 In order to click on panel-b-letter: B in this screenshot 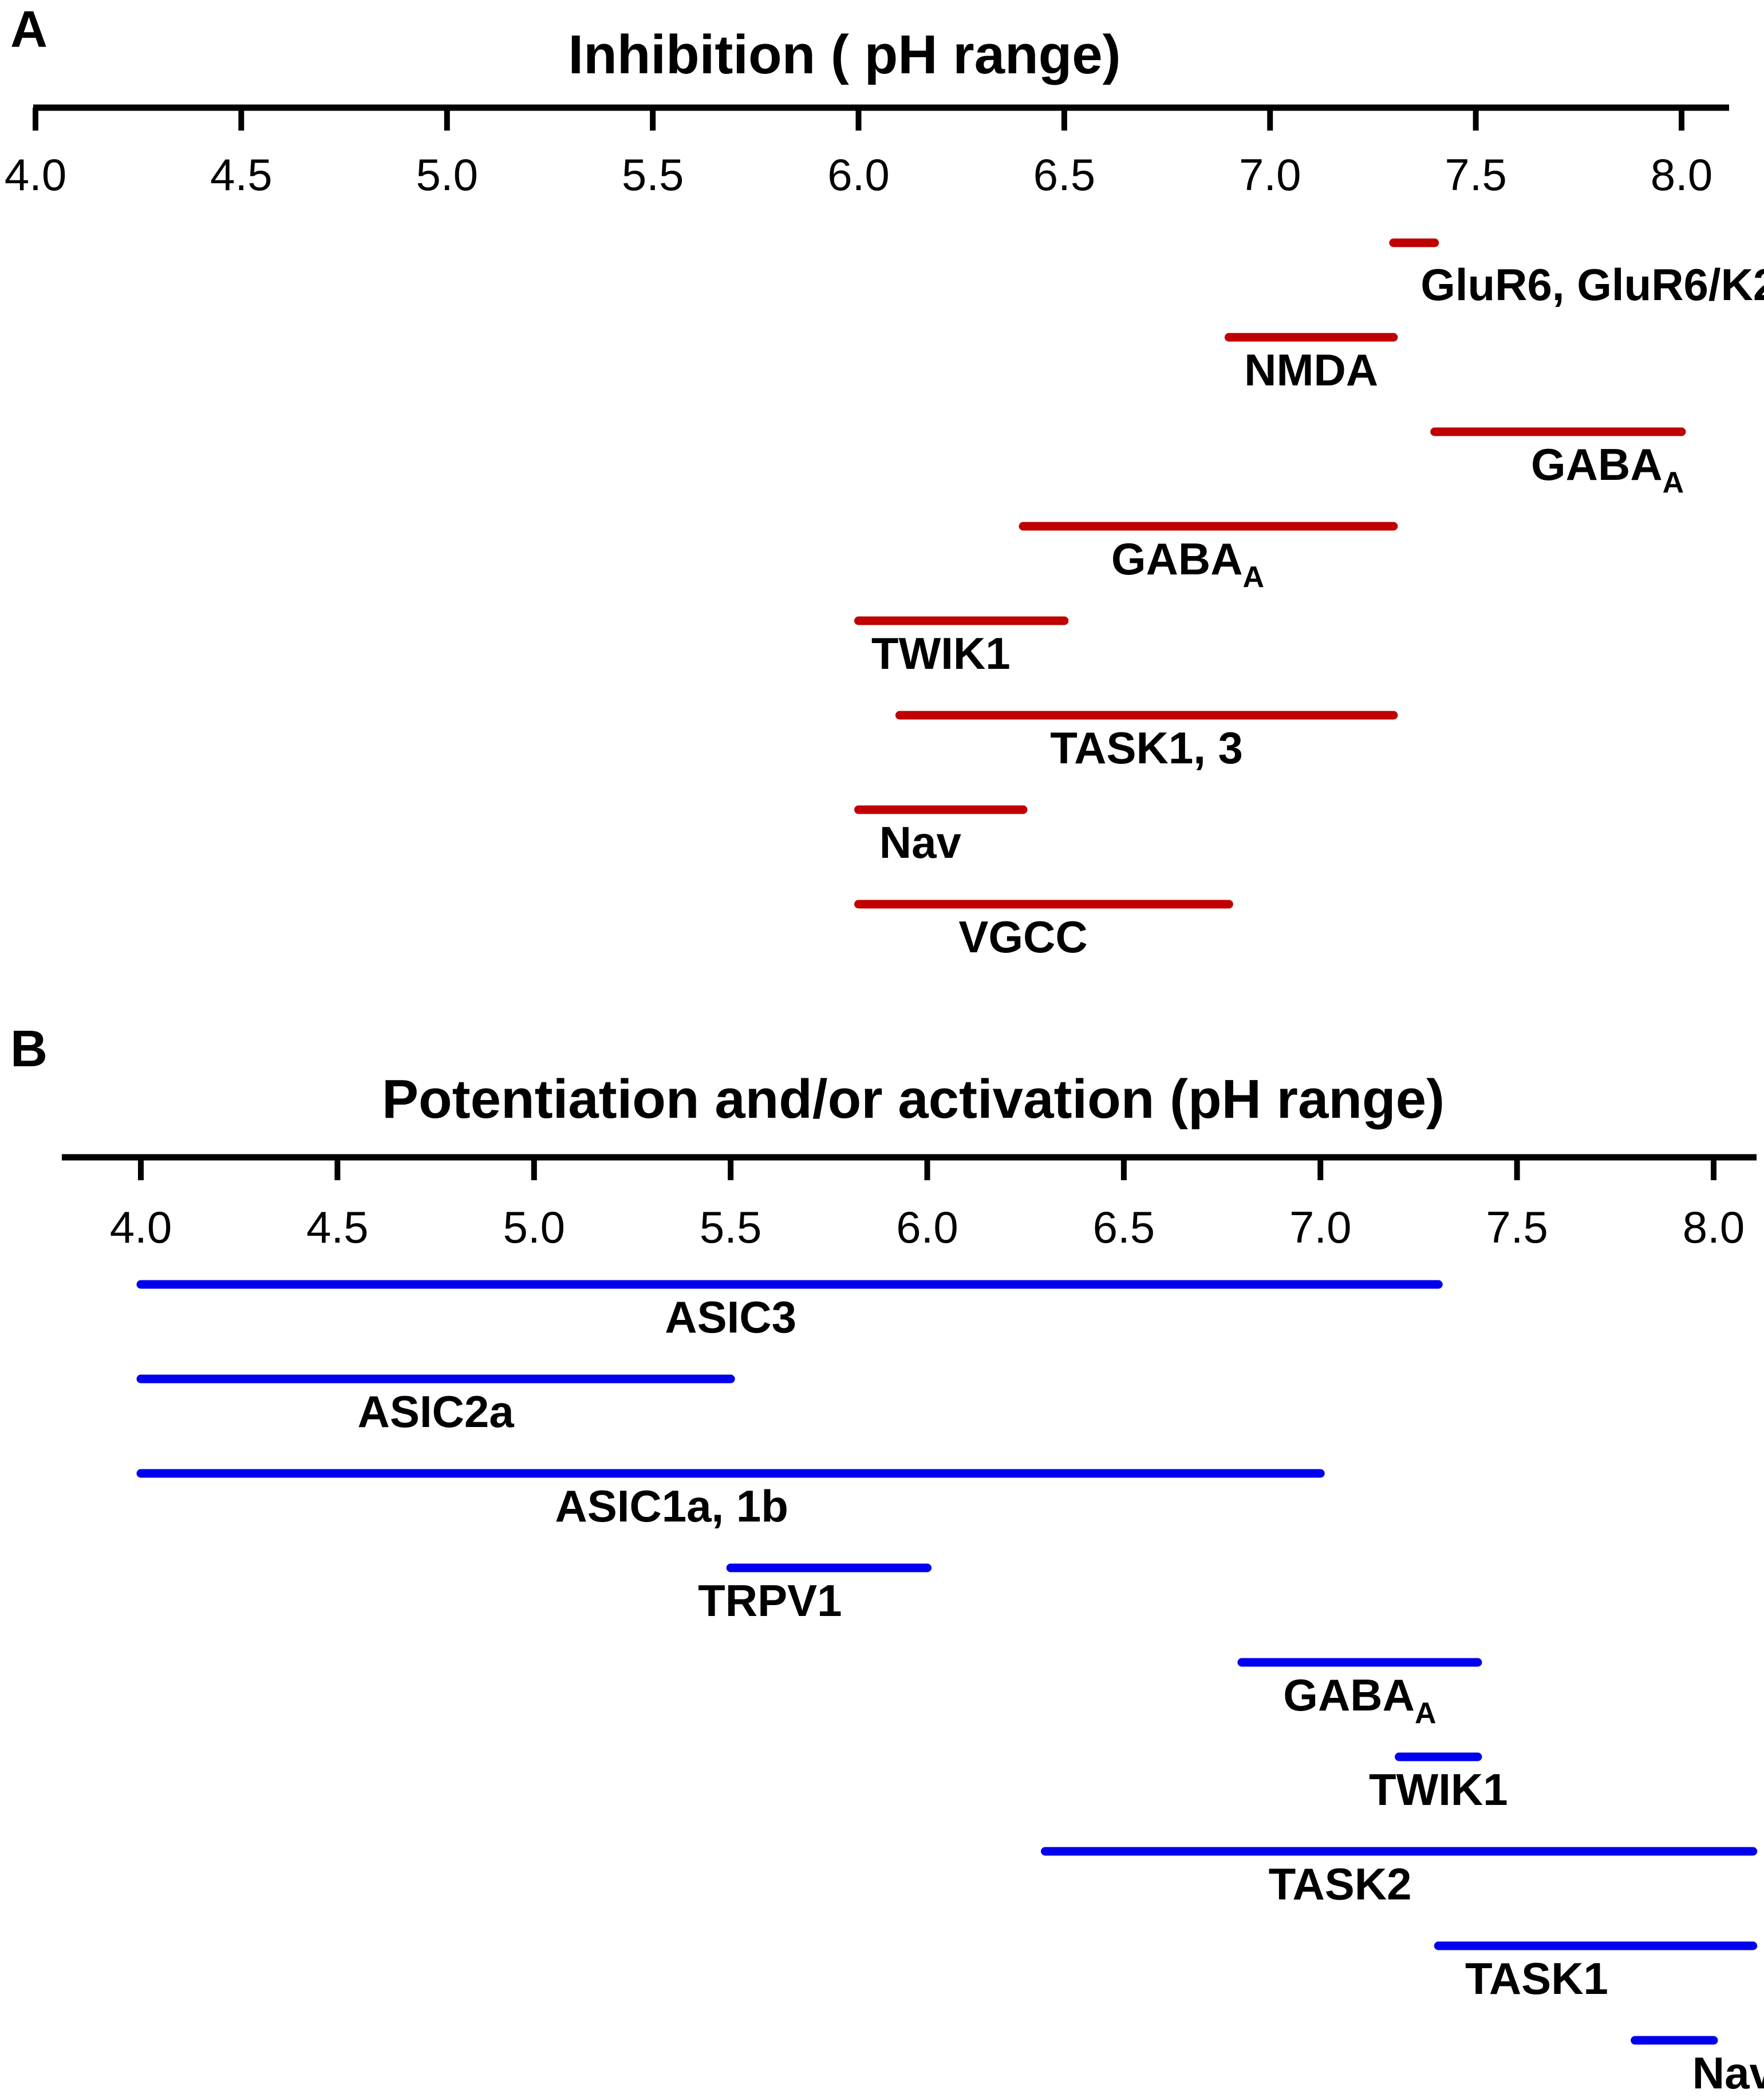, I will do `click(29, 1049)`.